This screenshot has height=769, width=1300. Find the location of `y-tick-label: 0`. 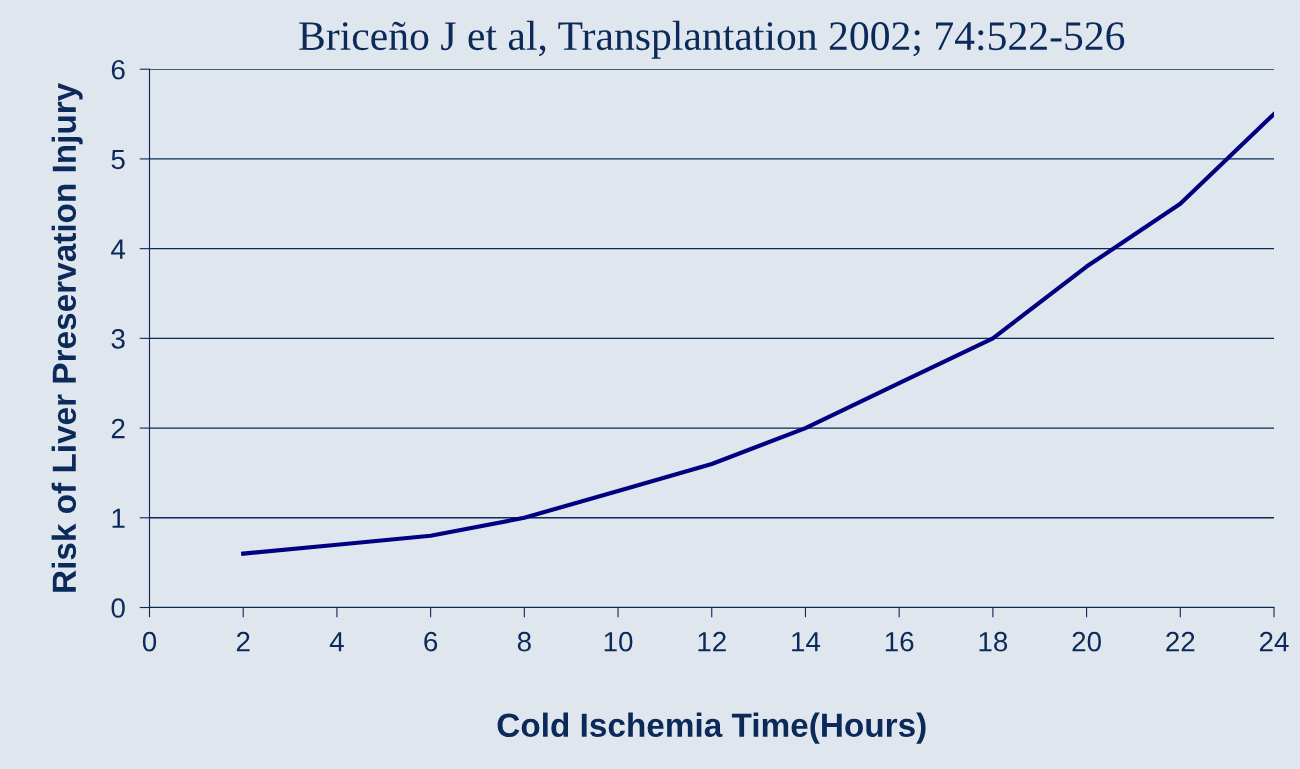

y-tick-label: 0 is located at coordinates (118, 608).